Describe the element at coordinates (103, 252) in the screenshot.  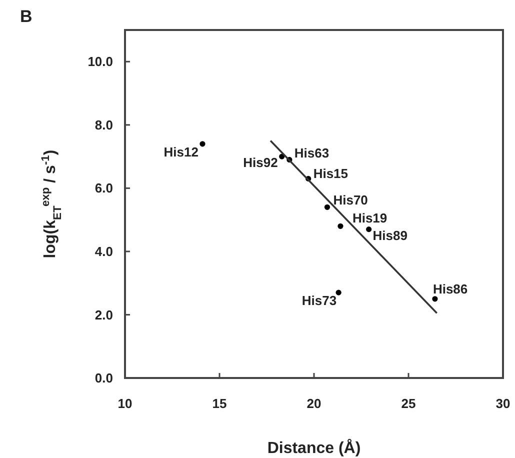
I see `y-tick-label: 4.0` at that location.